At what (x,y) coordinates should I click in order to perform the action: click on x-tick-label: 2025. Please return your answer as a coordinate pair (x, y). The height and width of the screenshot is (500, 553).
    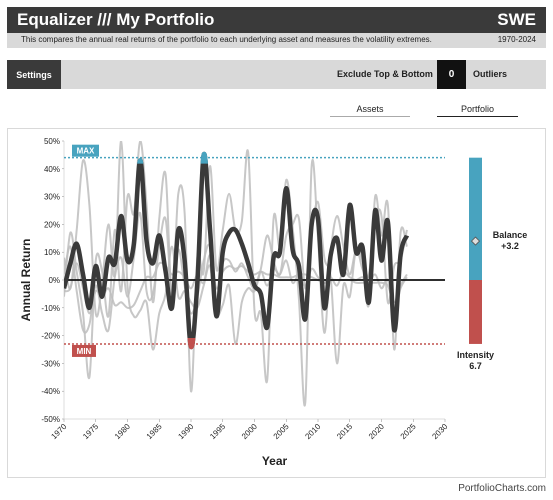
    Looking at the image, I should click on (408, 431).